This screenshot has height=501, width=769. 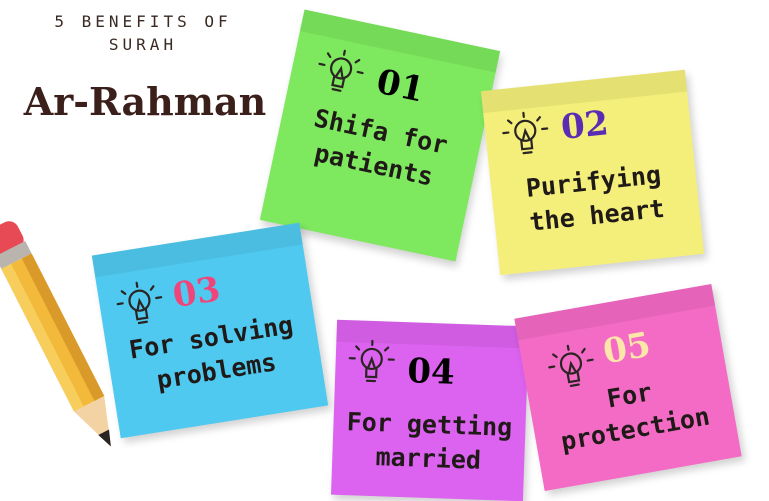 What do you see at coordinates (143, 44) in the screenshot?
I see `subtitle-line-2: SURAH` at bounding box center [143, 44].